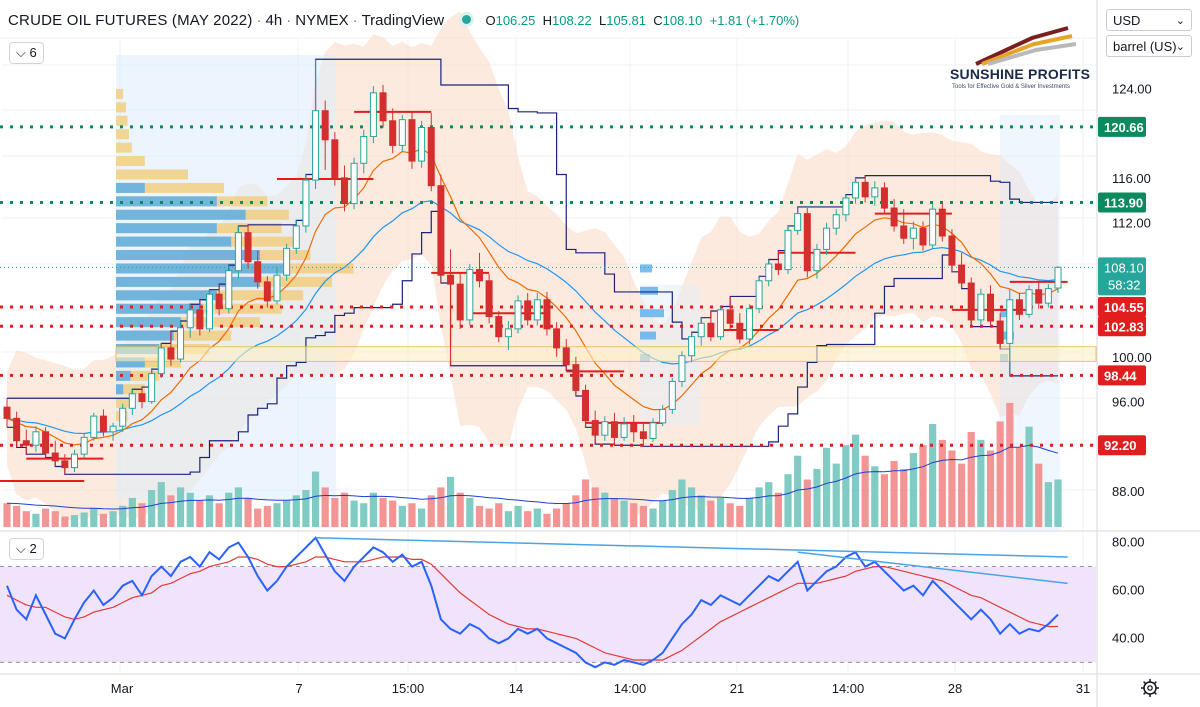 The height and width of the screenshot is (707, 1200). Describe the element at coordinates (1123, 202) in the screenshot. I see `level-price-tag-text: 113.90` at that location.